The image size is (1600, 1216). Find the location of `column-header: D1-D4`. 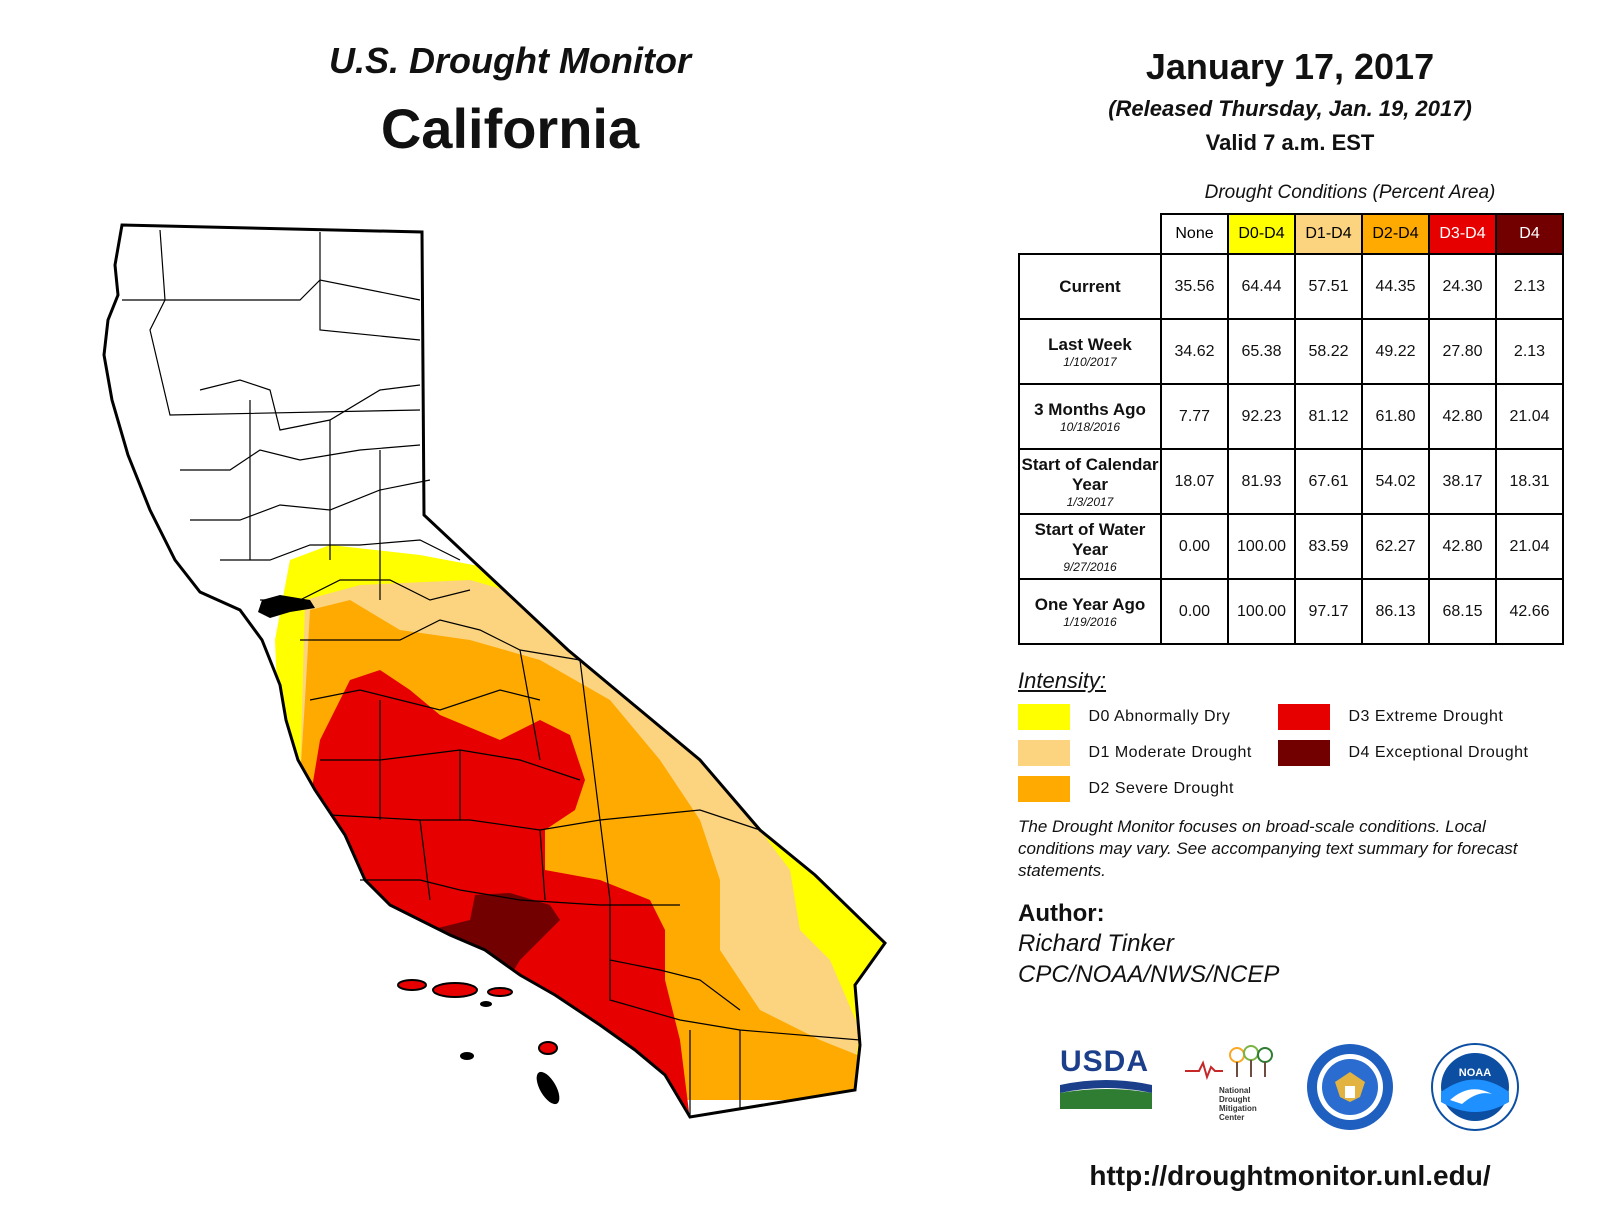

column-header: D1-D4 is located at coordinates (1328, 234).